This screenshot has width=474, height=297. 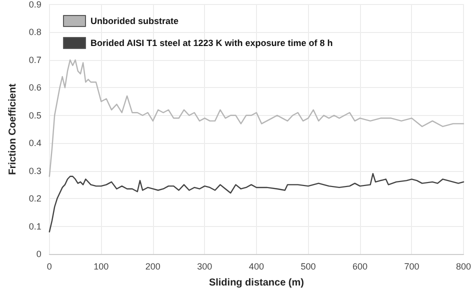 I want to click on y-tick-label: 0.4, so click(x=35, y=143).